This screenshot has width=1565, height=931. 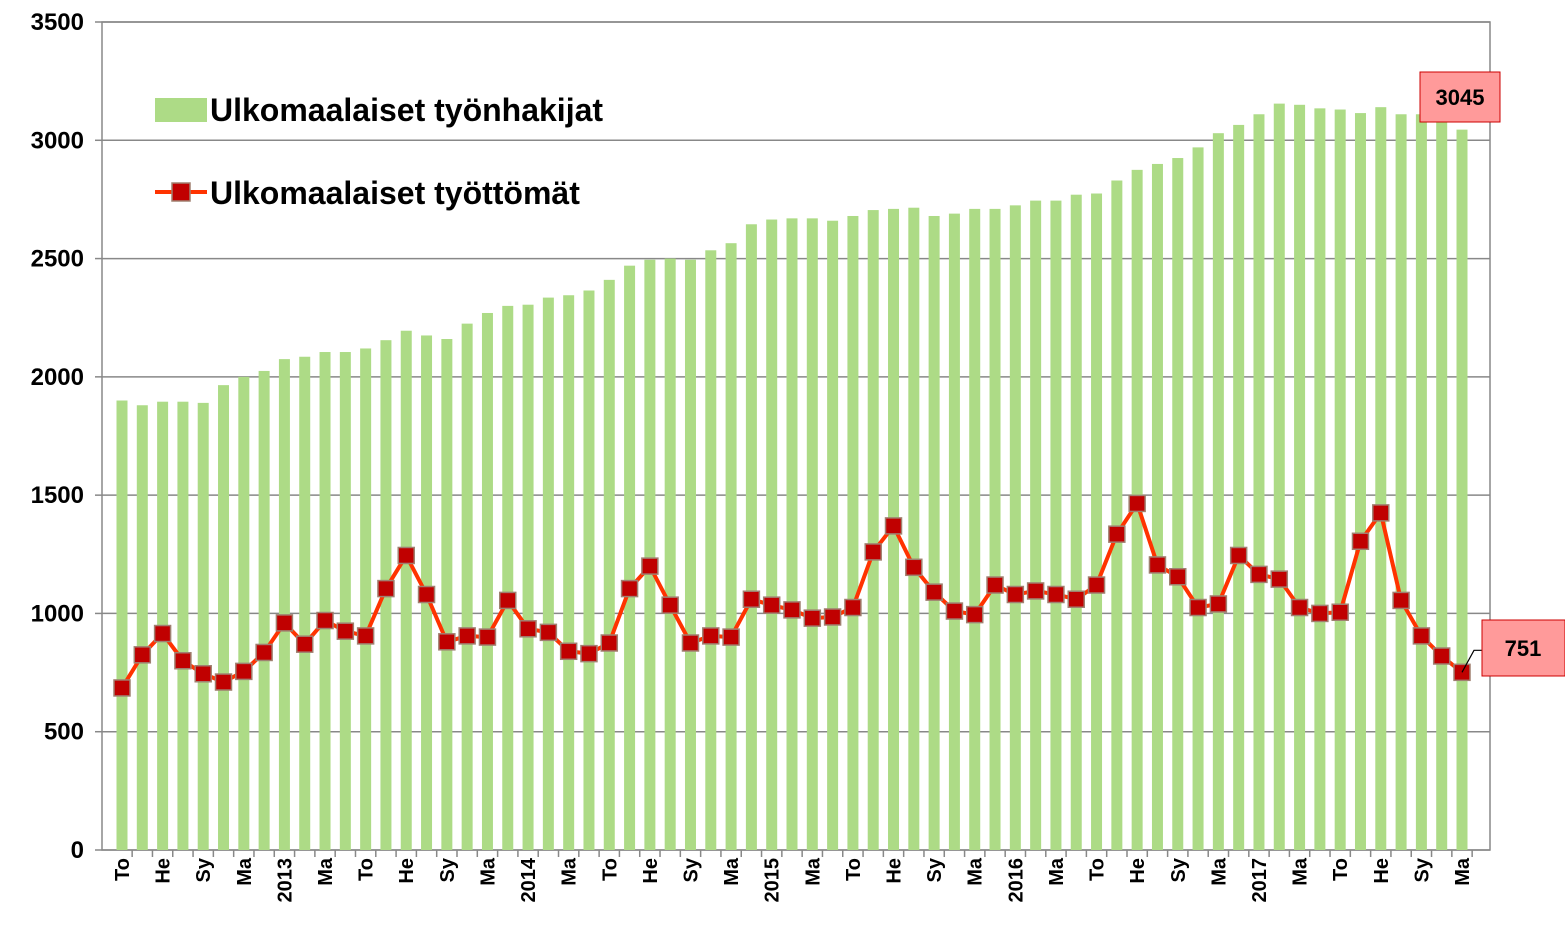 What do you see at coordinates (1460, 97) in the screenshot?
I see `callout-box` at bounding box center [1460, 97].